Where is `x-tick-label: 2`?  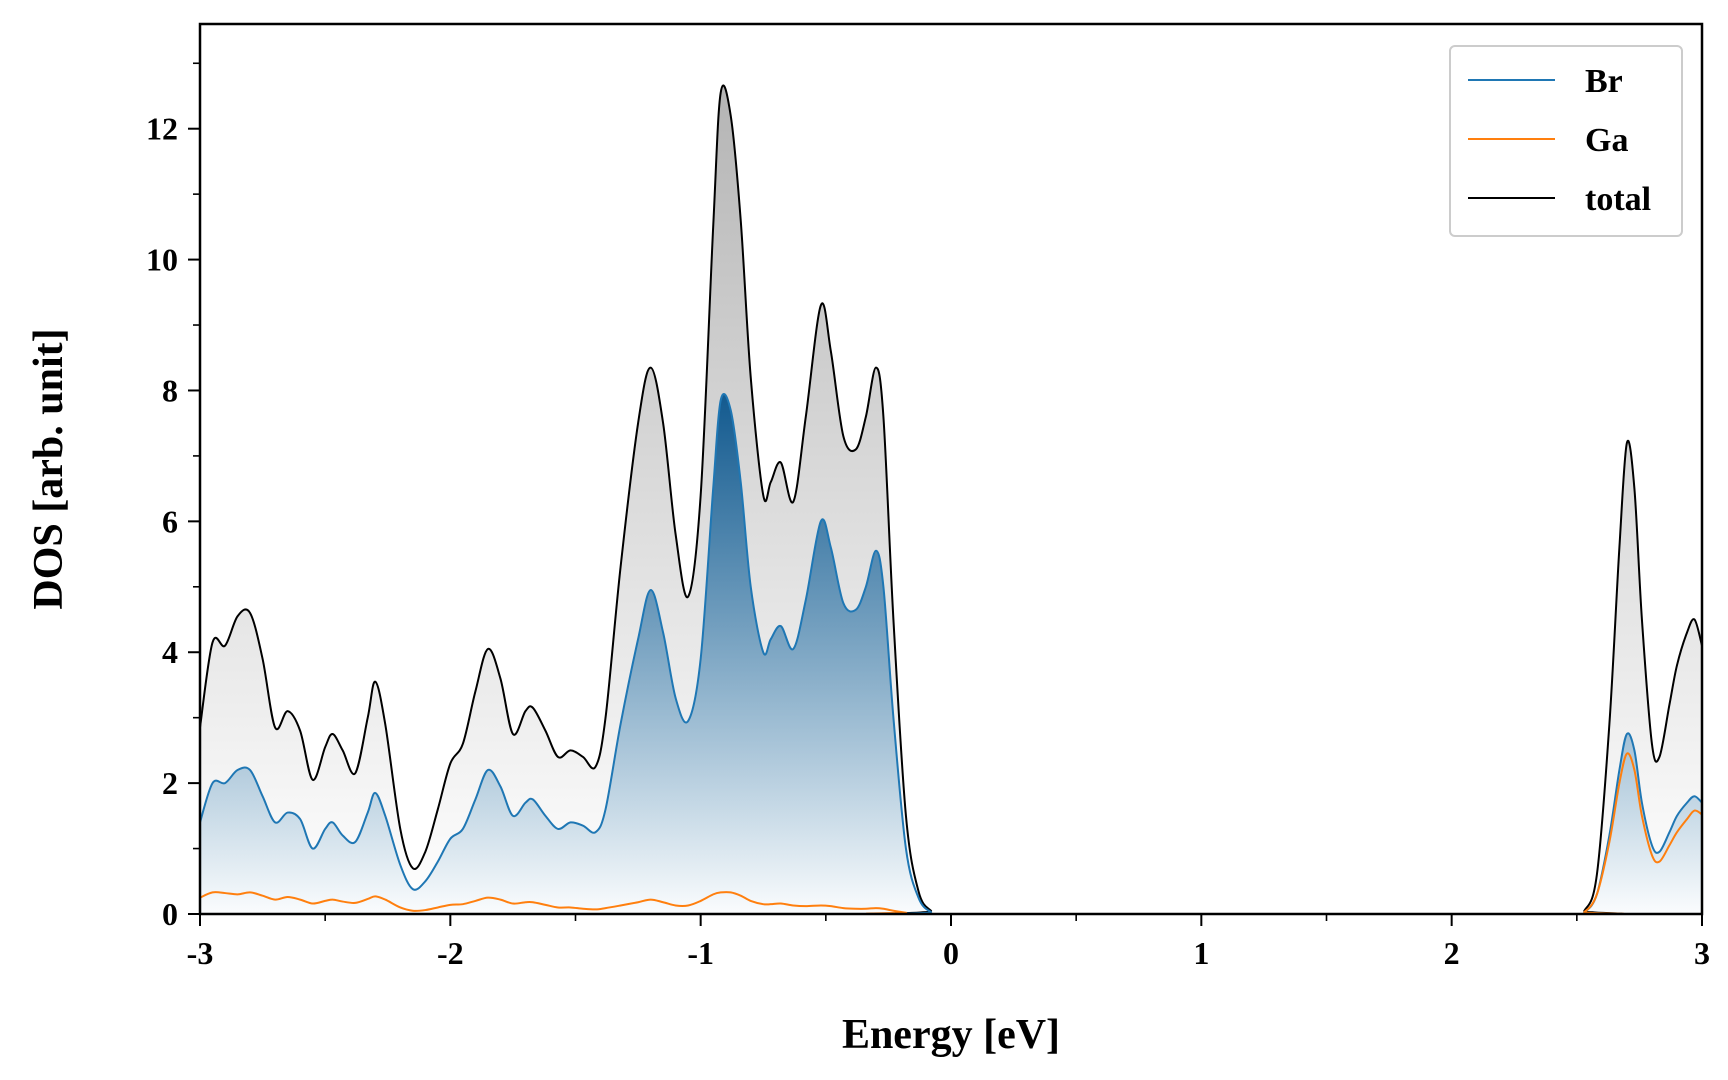
x-tick-label: 2 is located at coordinates (1452, 953).